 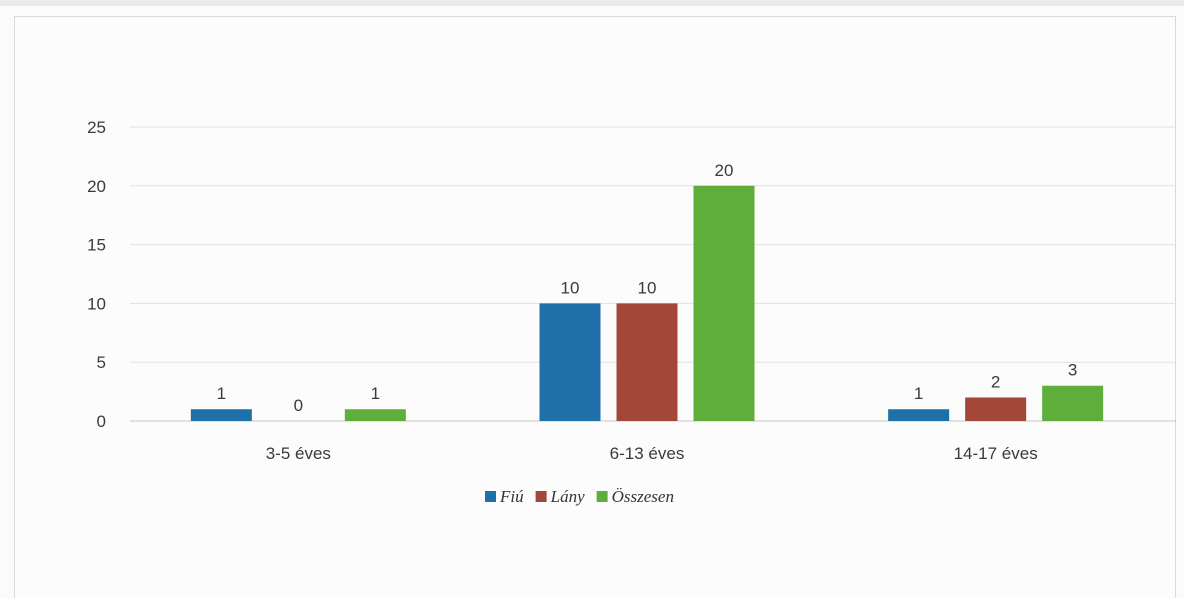 I want to click on y-tick-label: 10, so click(x=96, y=303).